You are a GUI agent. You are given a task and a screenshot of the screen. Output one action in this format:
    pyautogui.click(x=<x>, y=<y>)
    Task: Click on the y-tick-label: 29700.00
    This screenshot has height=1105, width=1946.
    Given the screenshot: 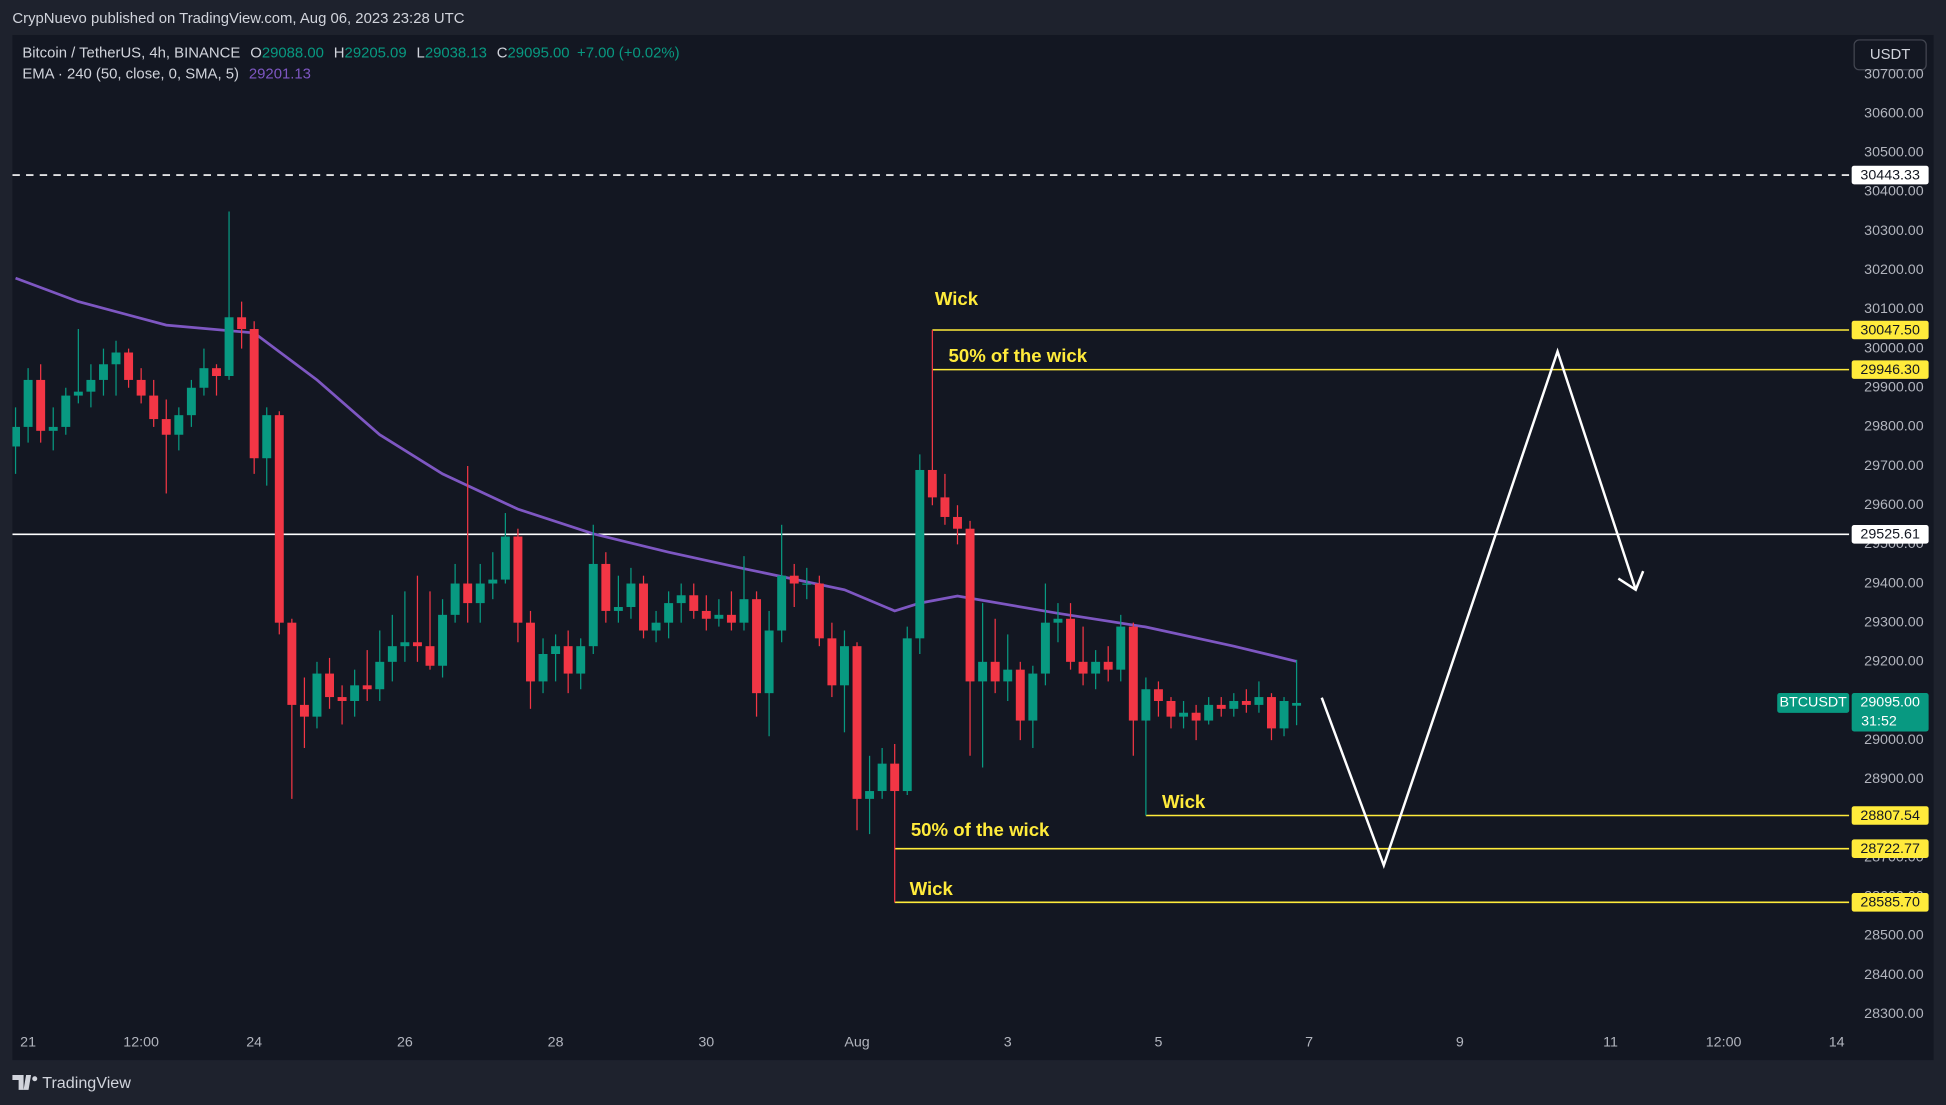 What is the action you would take?
    pyautogui.click(x=1894, y=466)
    